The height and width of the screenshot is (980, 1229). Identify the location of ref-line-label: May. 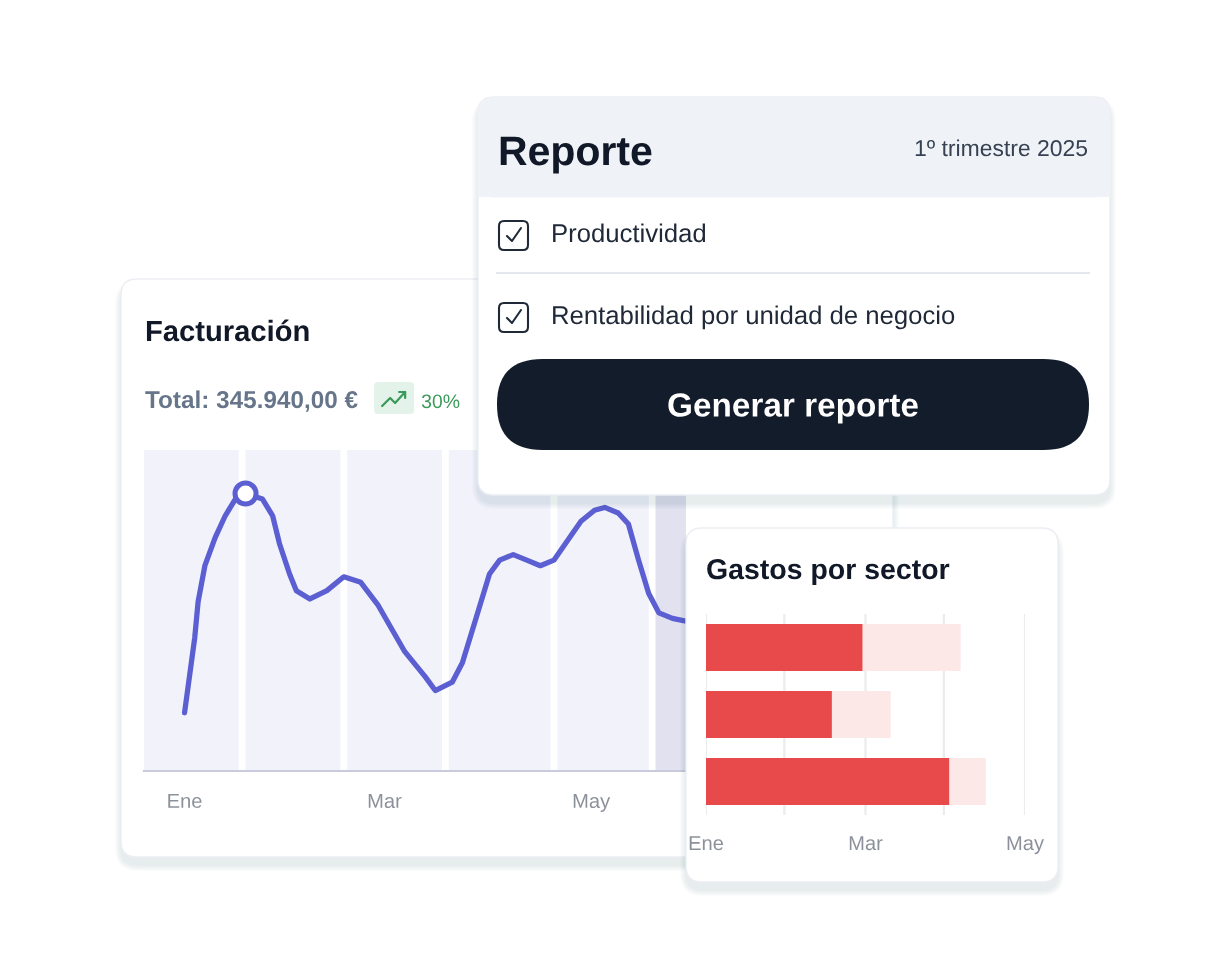
(1025, 845).